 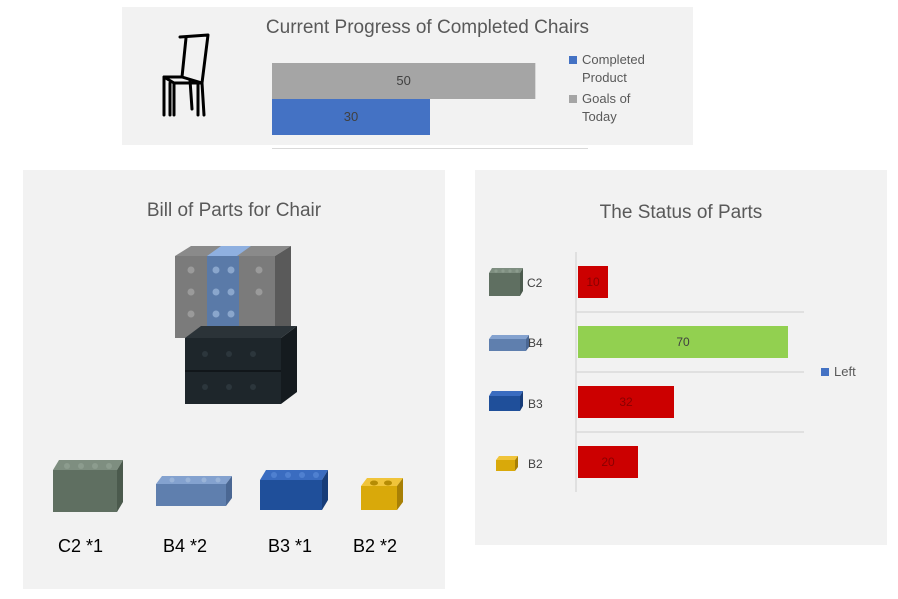 I want to click on status-legend-swatch, so click(x=825, y=372).